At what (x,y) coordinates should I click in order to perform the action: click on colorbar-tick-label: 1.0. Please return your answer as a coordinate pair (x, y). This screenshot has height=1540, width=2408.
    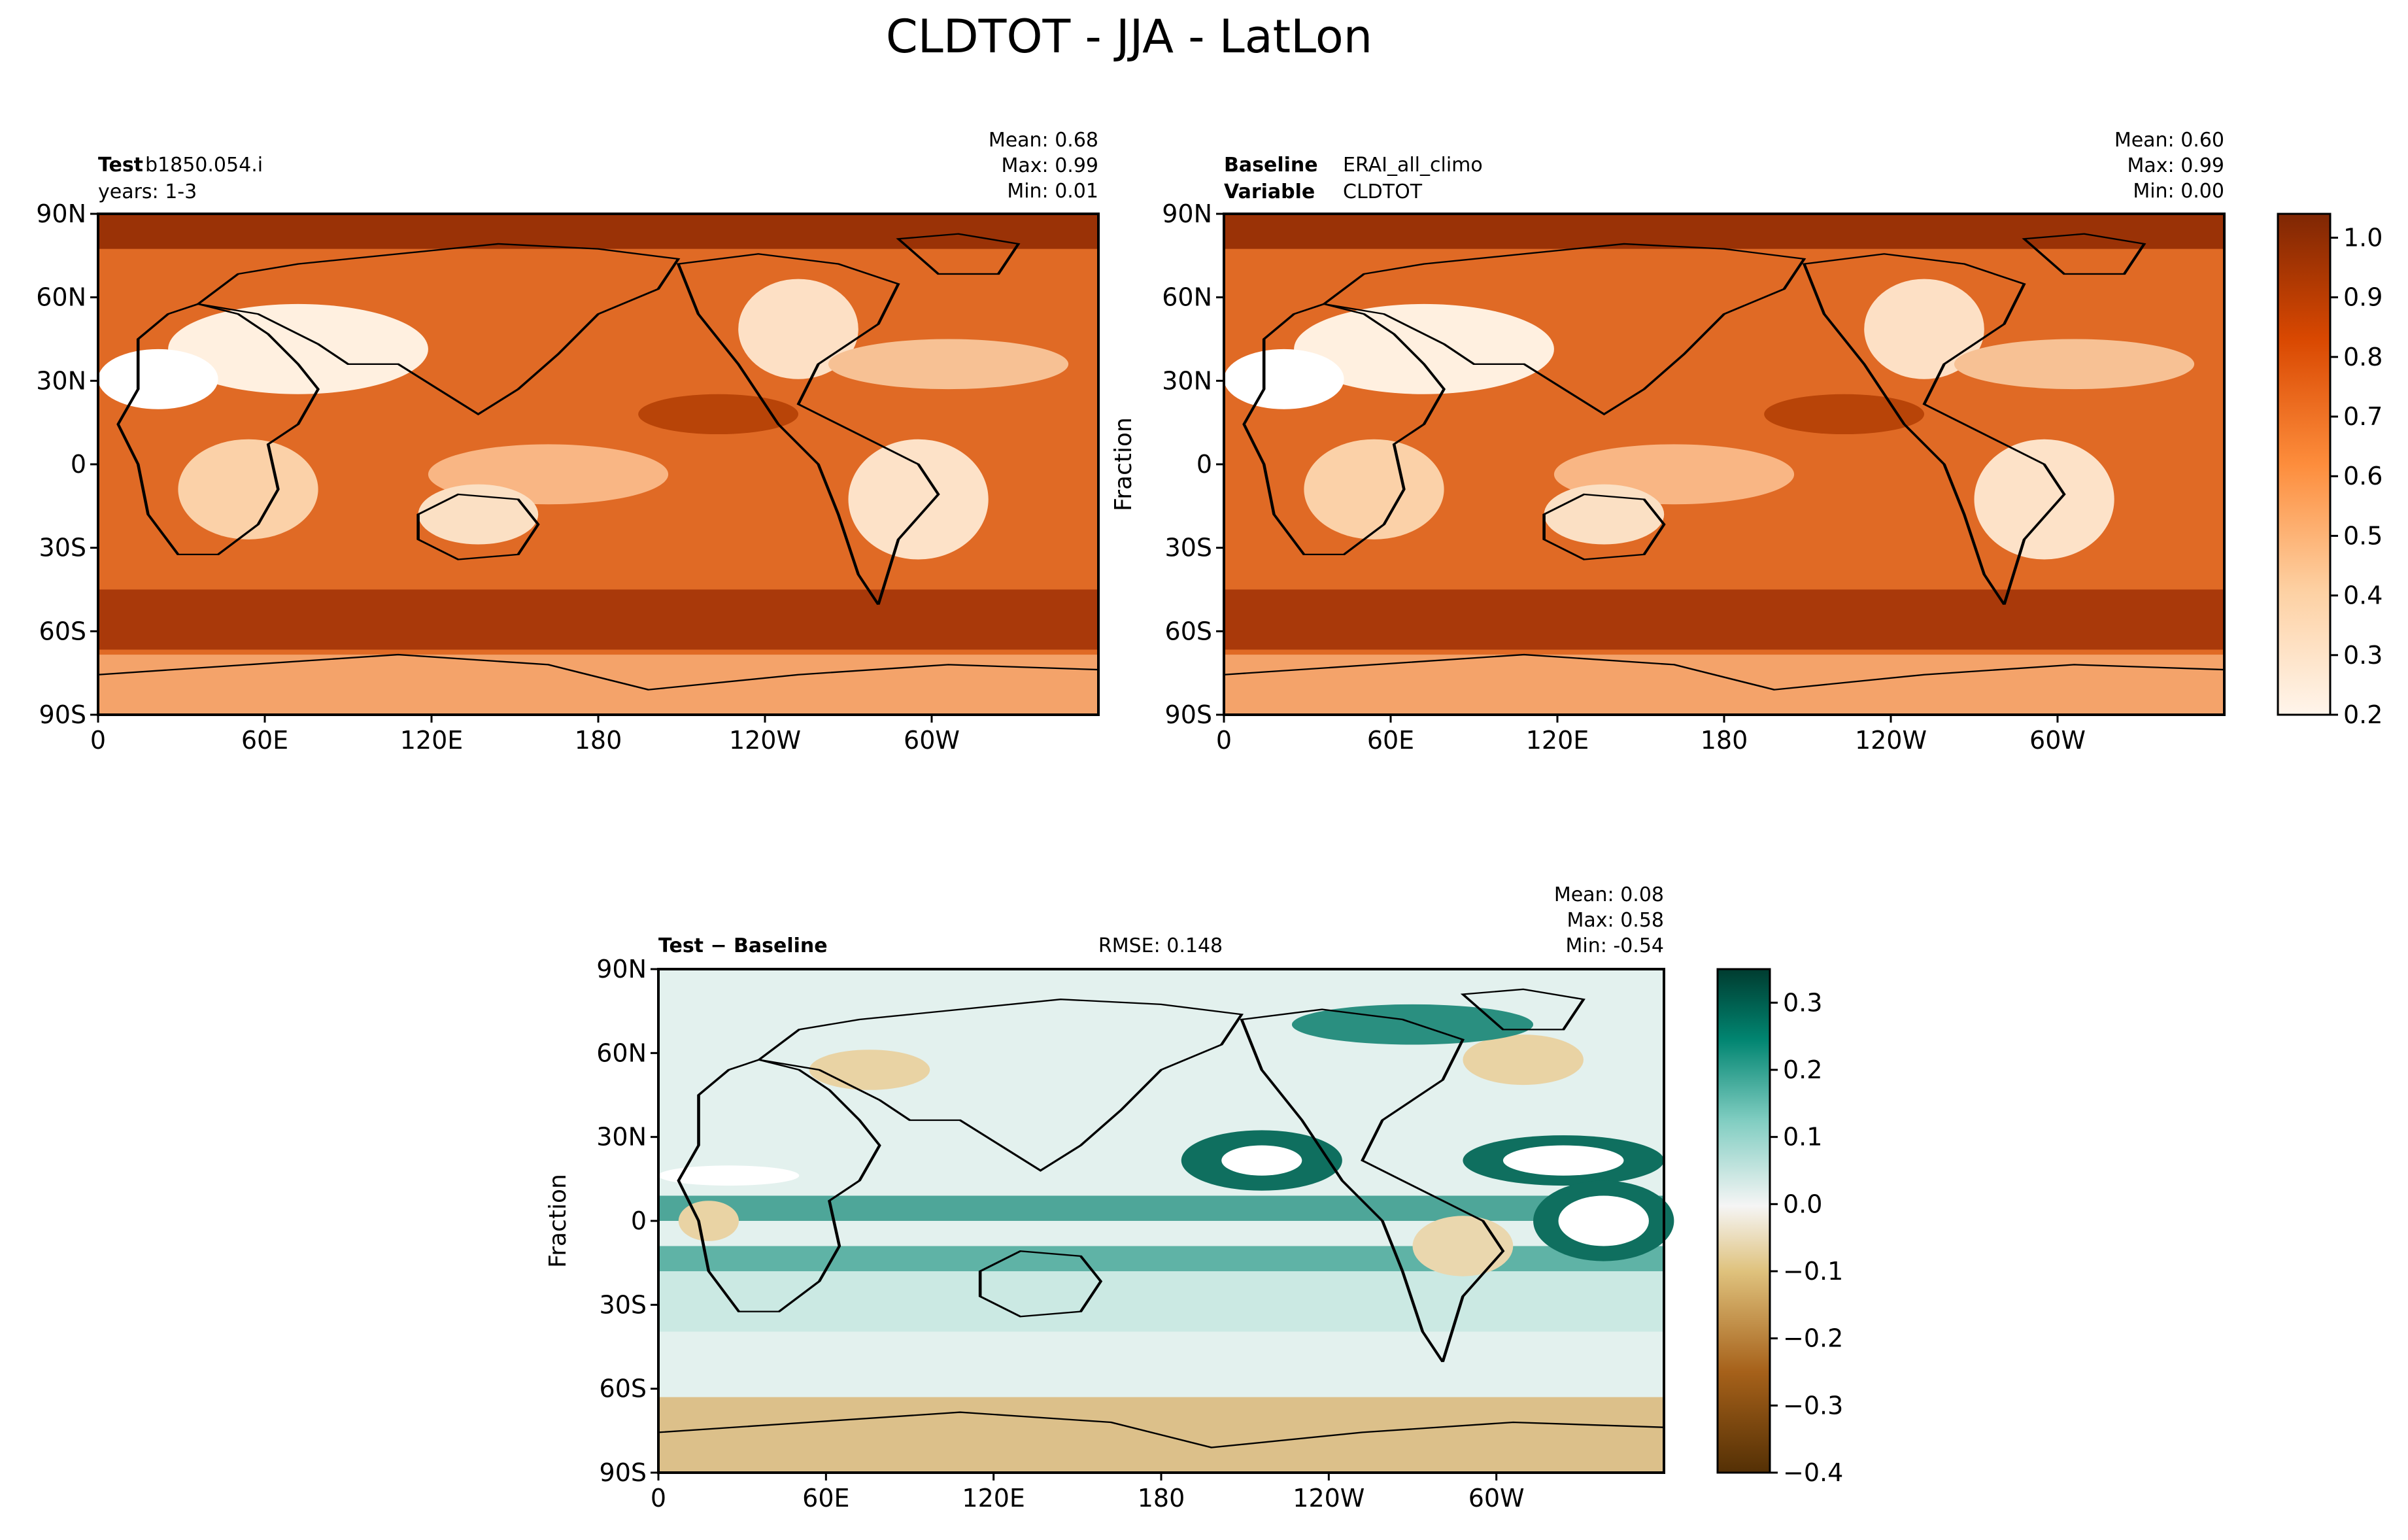
    Looking at the image, I should click on (2363, 237).